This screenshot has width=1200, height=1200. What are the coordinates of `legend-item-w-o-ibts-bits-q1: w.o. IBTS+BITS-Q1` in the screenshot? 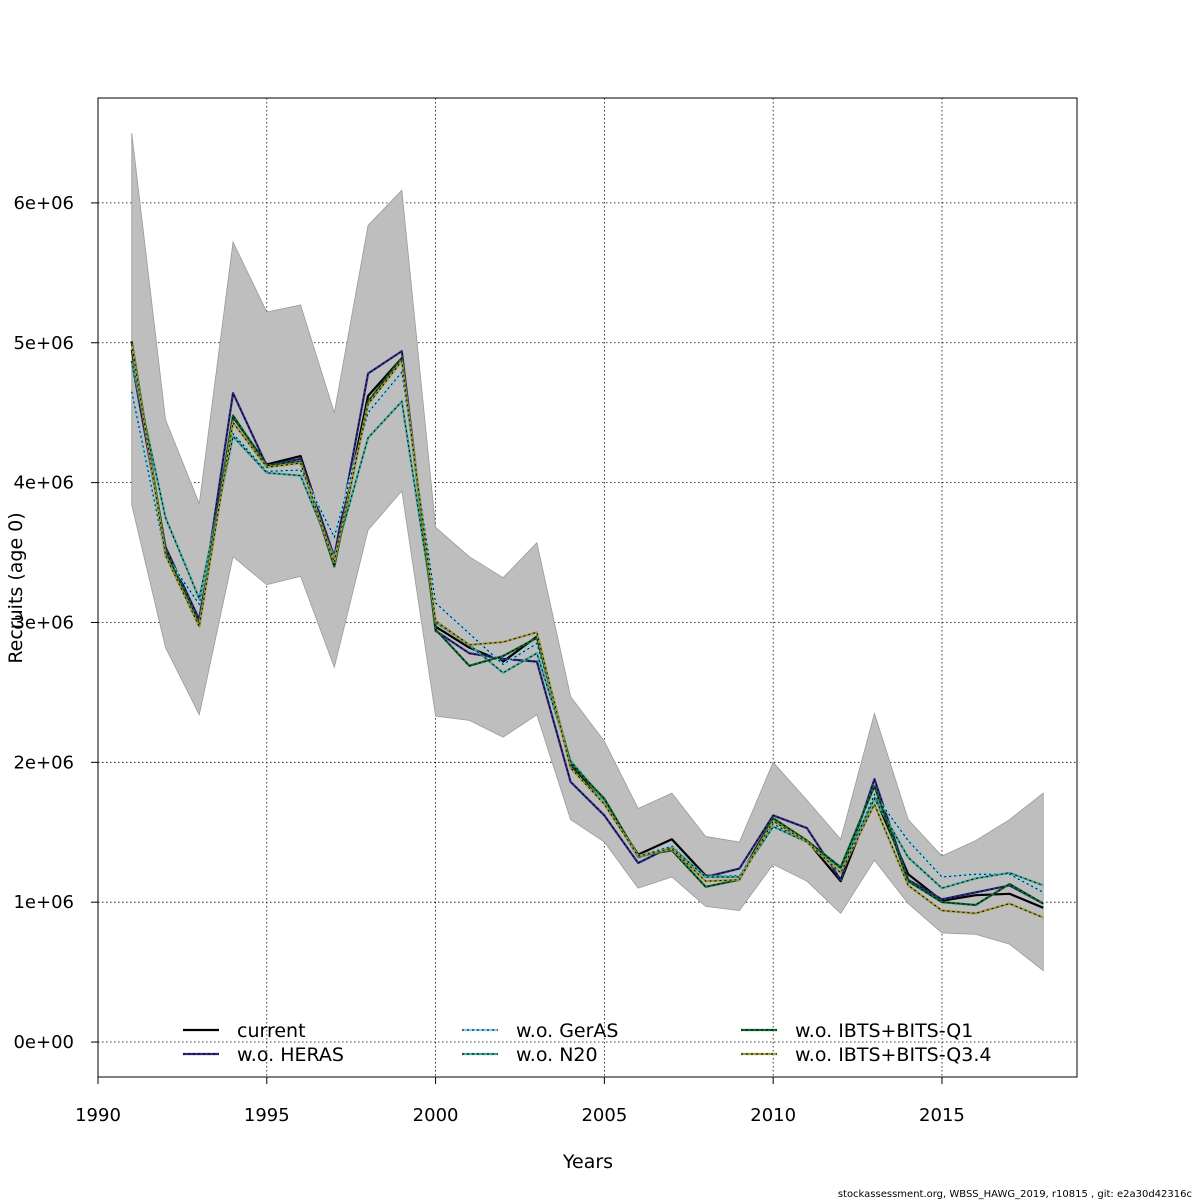 It's located at (857, 1031).